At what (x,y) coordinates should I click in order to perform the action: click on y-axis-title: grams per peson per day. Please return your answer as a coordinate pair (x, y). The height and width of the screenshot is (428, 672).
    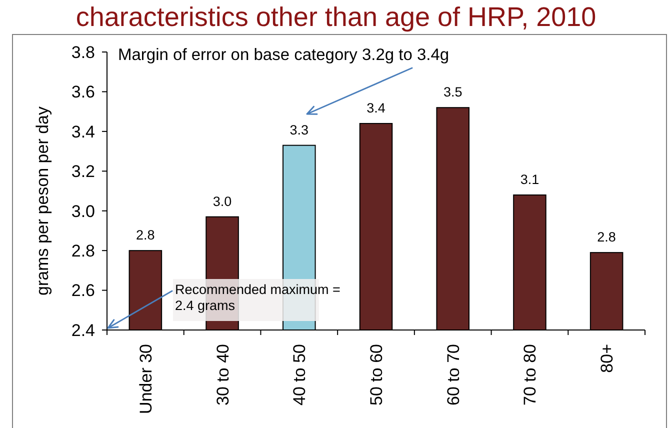
    Looking at the image, I should click on (42, 201).